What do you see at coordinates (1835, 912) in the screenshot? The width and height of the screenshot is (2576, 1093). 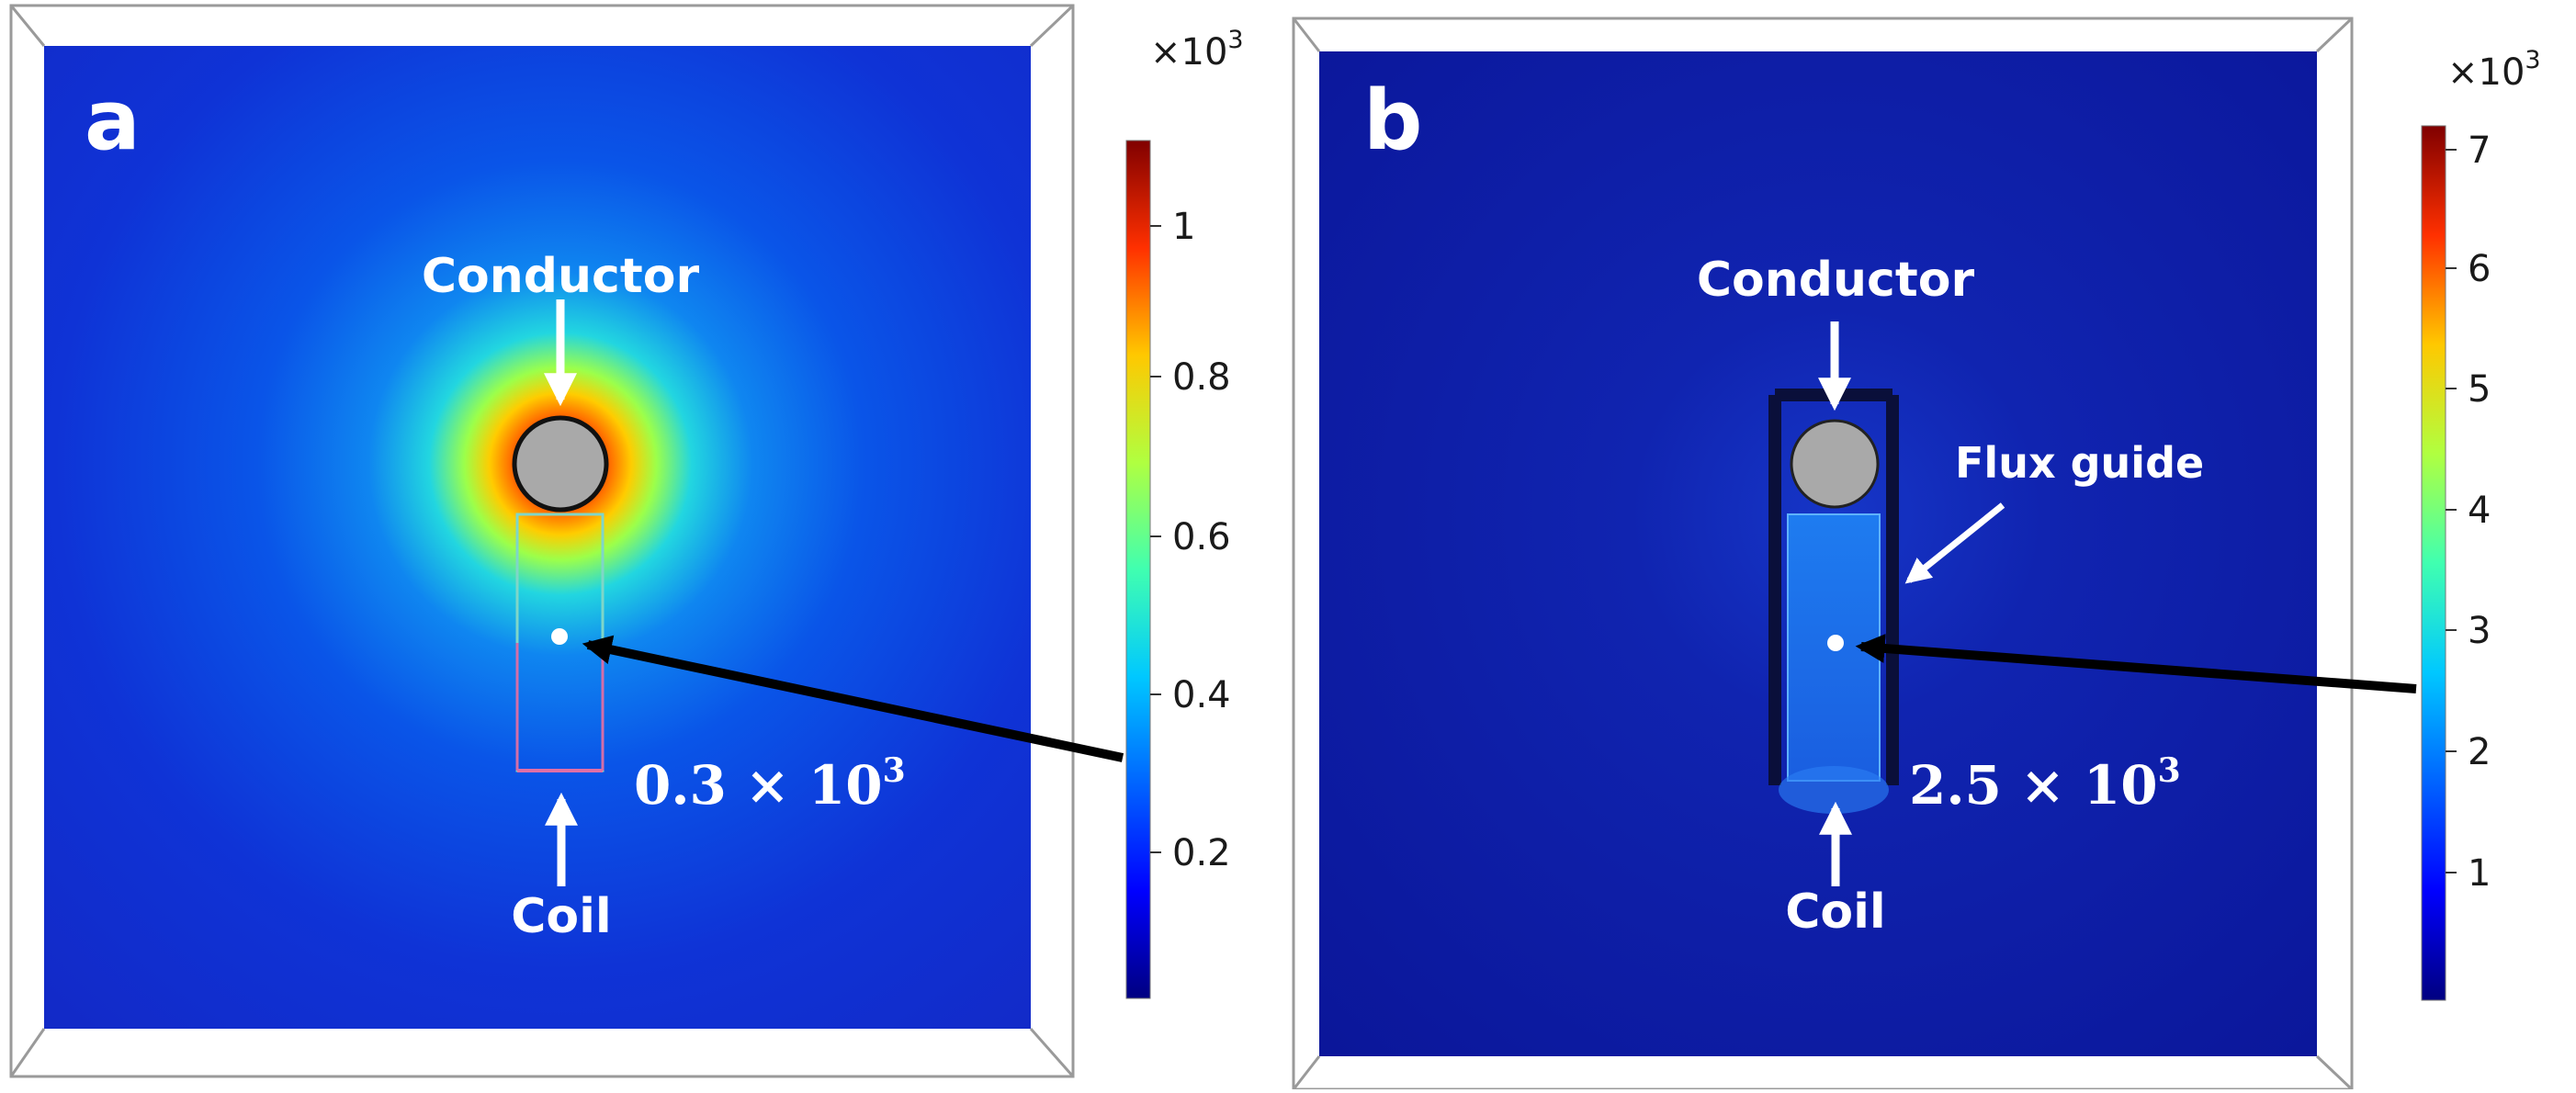 I see `coil-b-label: Coil` at bounding box center [1835, 912].